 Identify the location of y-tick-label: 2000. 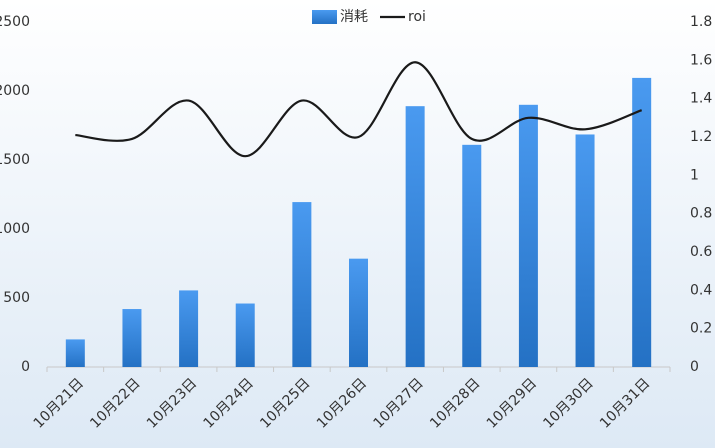
(15, 91).